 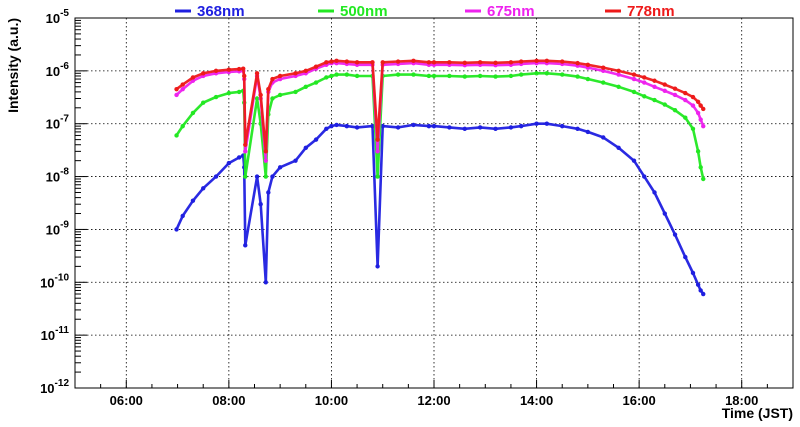 What do you see at coordinates (741, 400) in the screenshot?
I see `x-tick-label: 18:00` at bounding box center [741, 400].